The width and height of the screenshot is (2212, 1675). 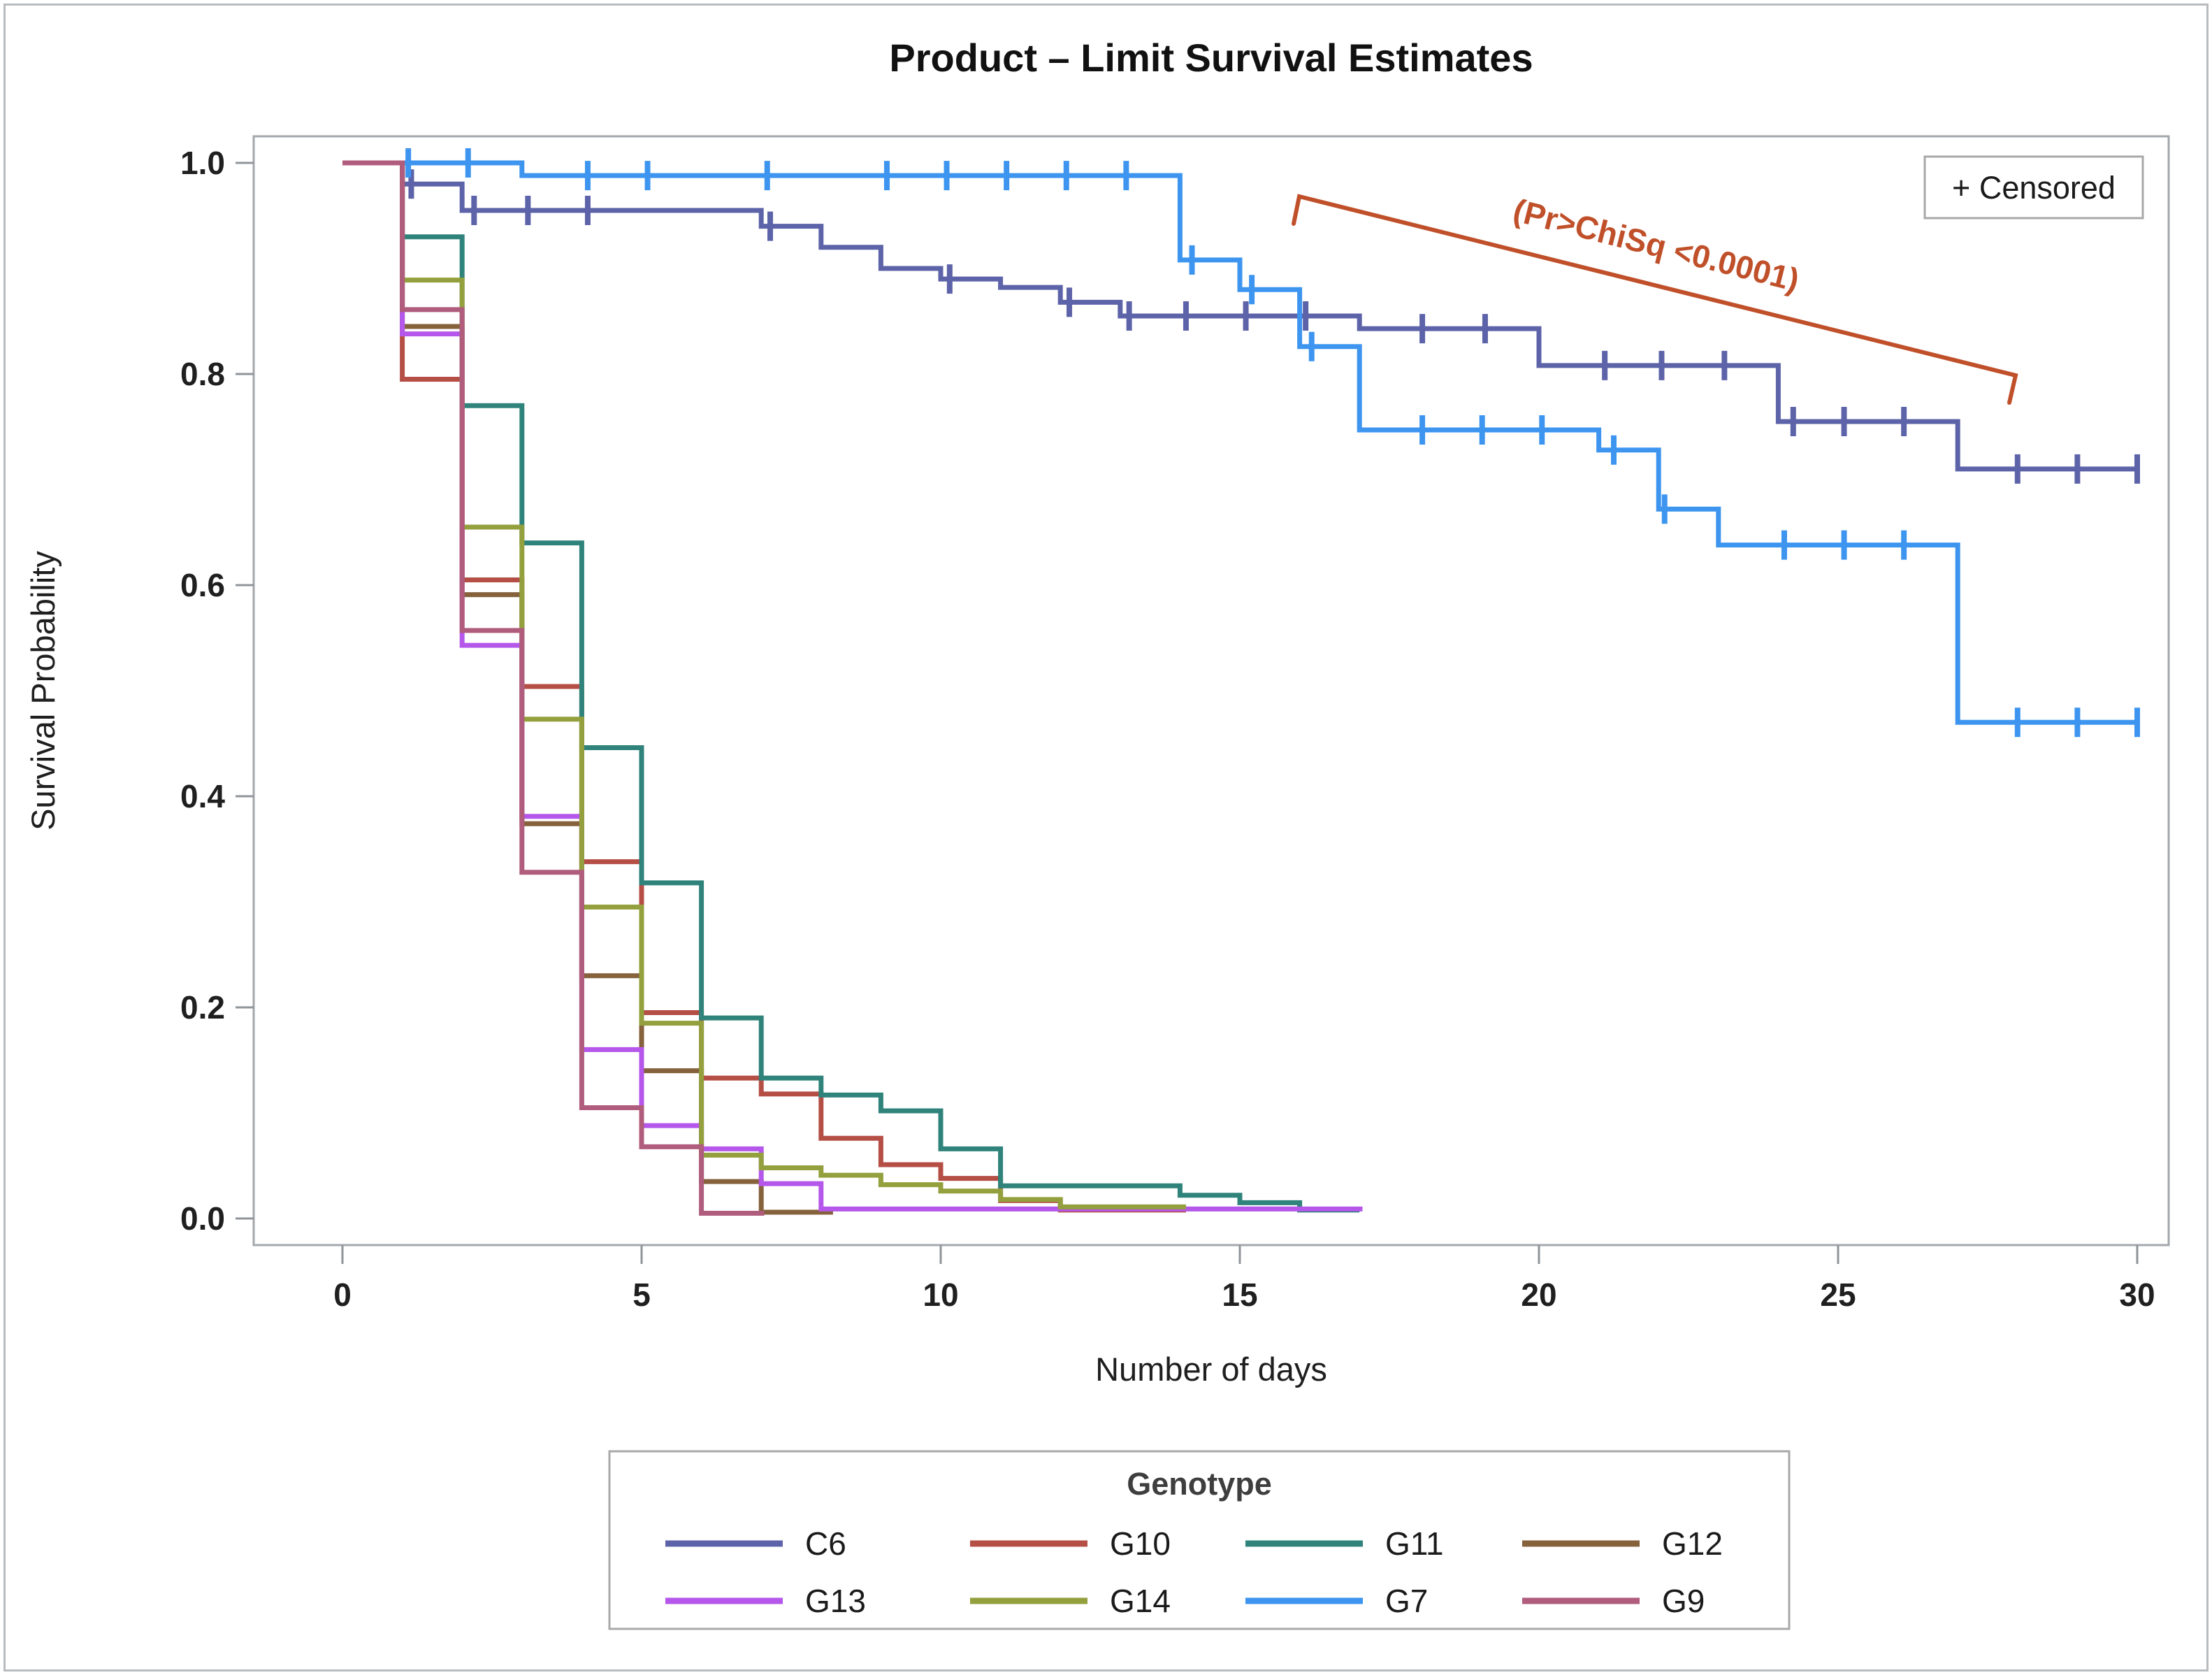 I want to click on pvalue-annotation-text: (Pr>ChiSq <0.0001), so click(x=1656, y=245).